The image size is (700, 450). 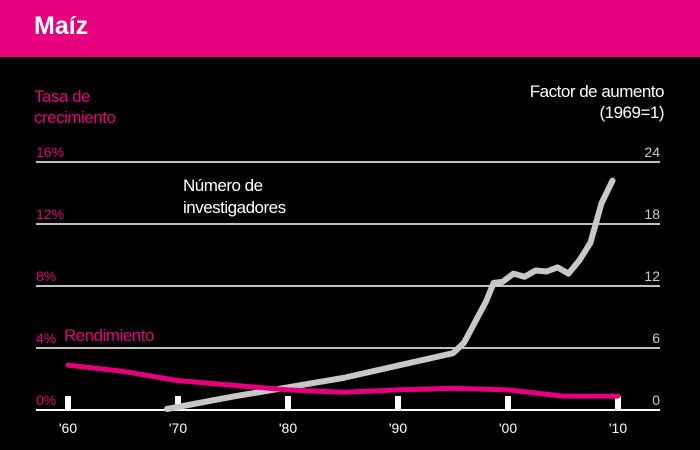 I want to click on series-label-researchers-line1: Número de, so click(x=223, y=185).